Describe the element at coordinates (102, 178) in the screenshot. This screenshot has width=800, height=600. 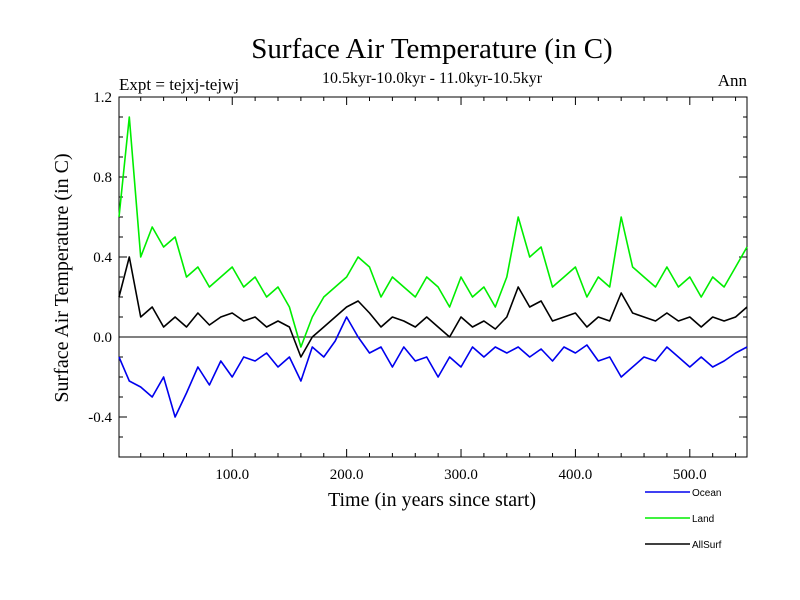
I see `y-tick-label: 0.8` at that location.